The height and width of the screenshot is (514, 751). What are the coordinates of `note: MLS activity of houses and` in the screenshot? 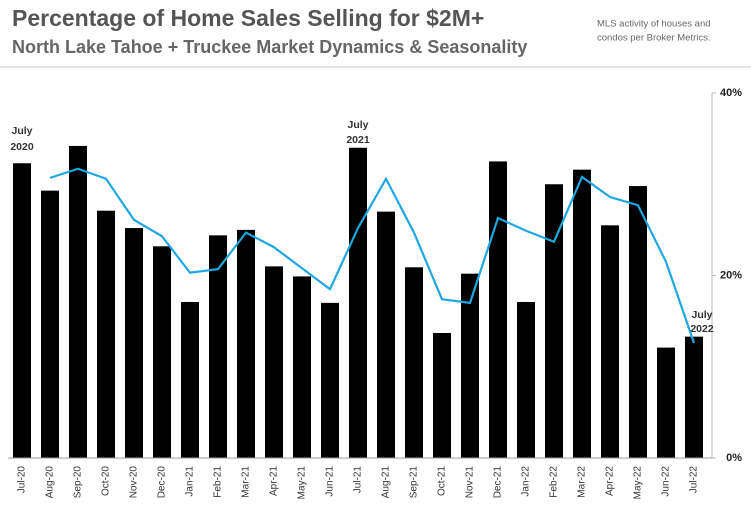 It's located at (654, 24).